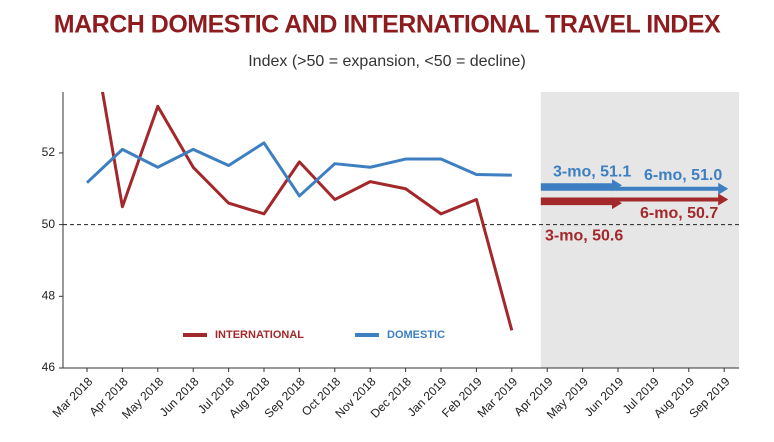 This screenshot has height=442, width=774. Describe the element at coordinates (584, 235) in the screenshot. I see `forecast-label: 3-mo, 50.6` at that location.